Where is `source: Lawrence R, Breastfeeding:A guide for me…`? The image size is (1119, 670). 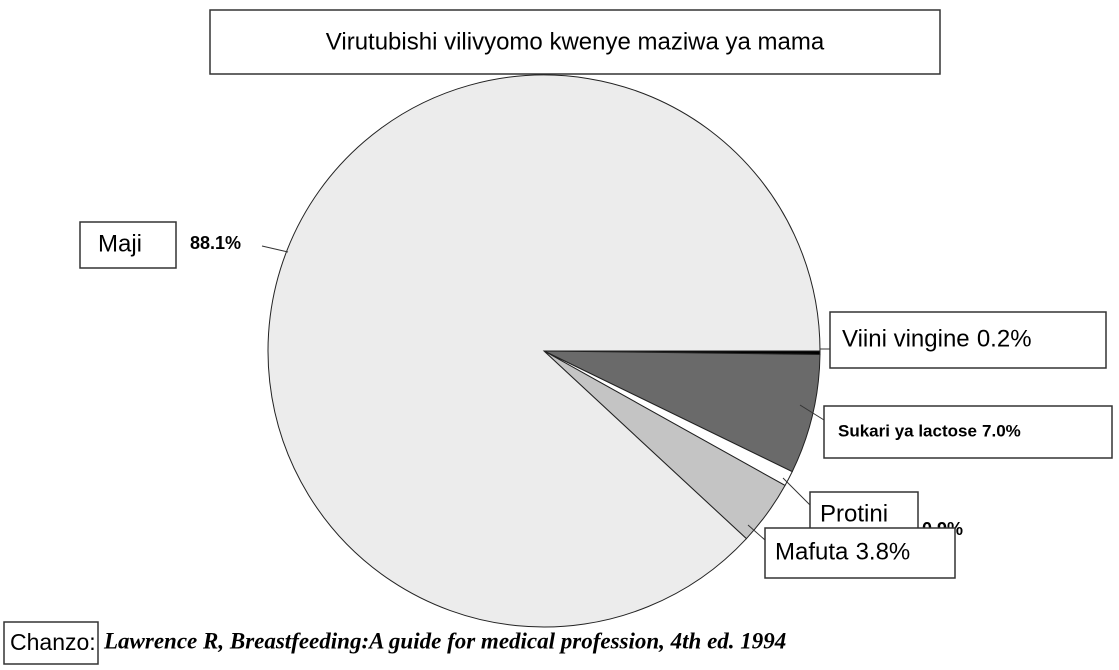
source: Lawrence R, Breastfeeding:A guide for me… is located at coordinates (444, 640).